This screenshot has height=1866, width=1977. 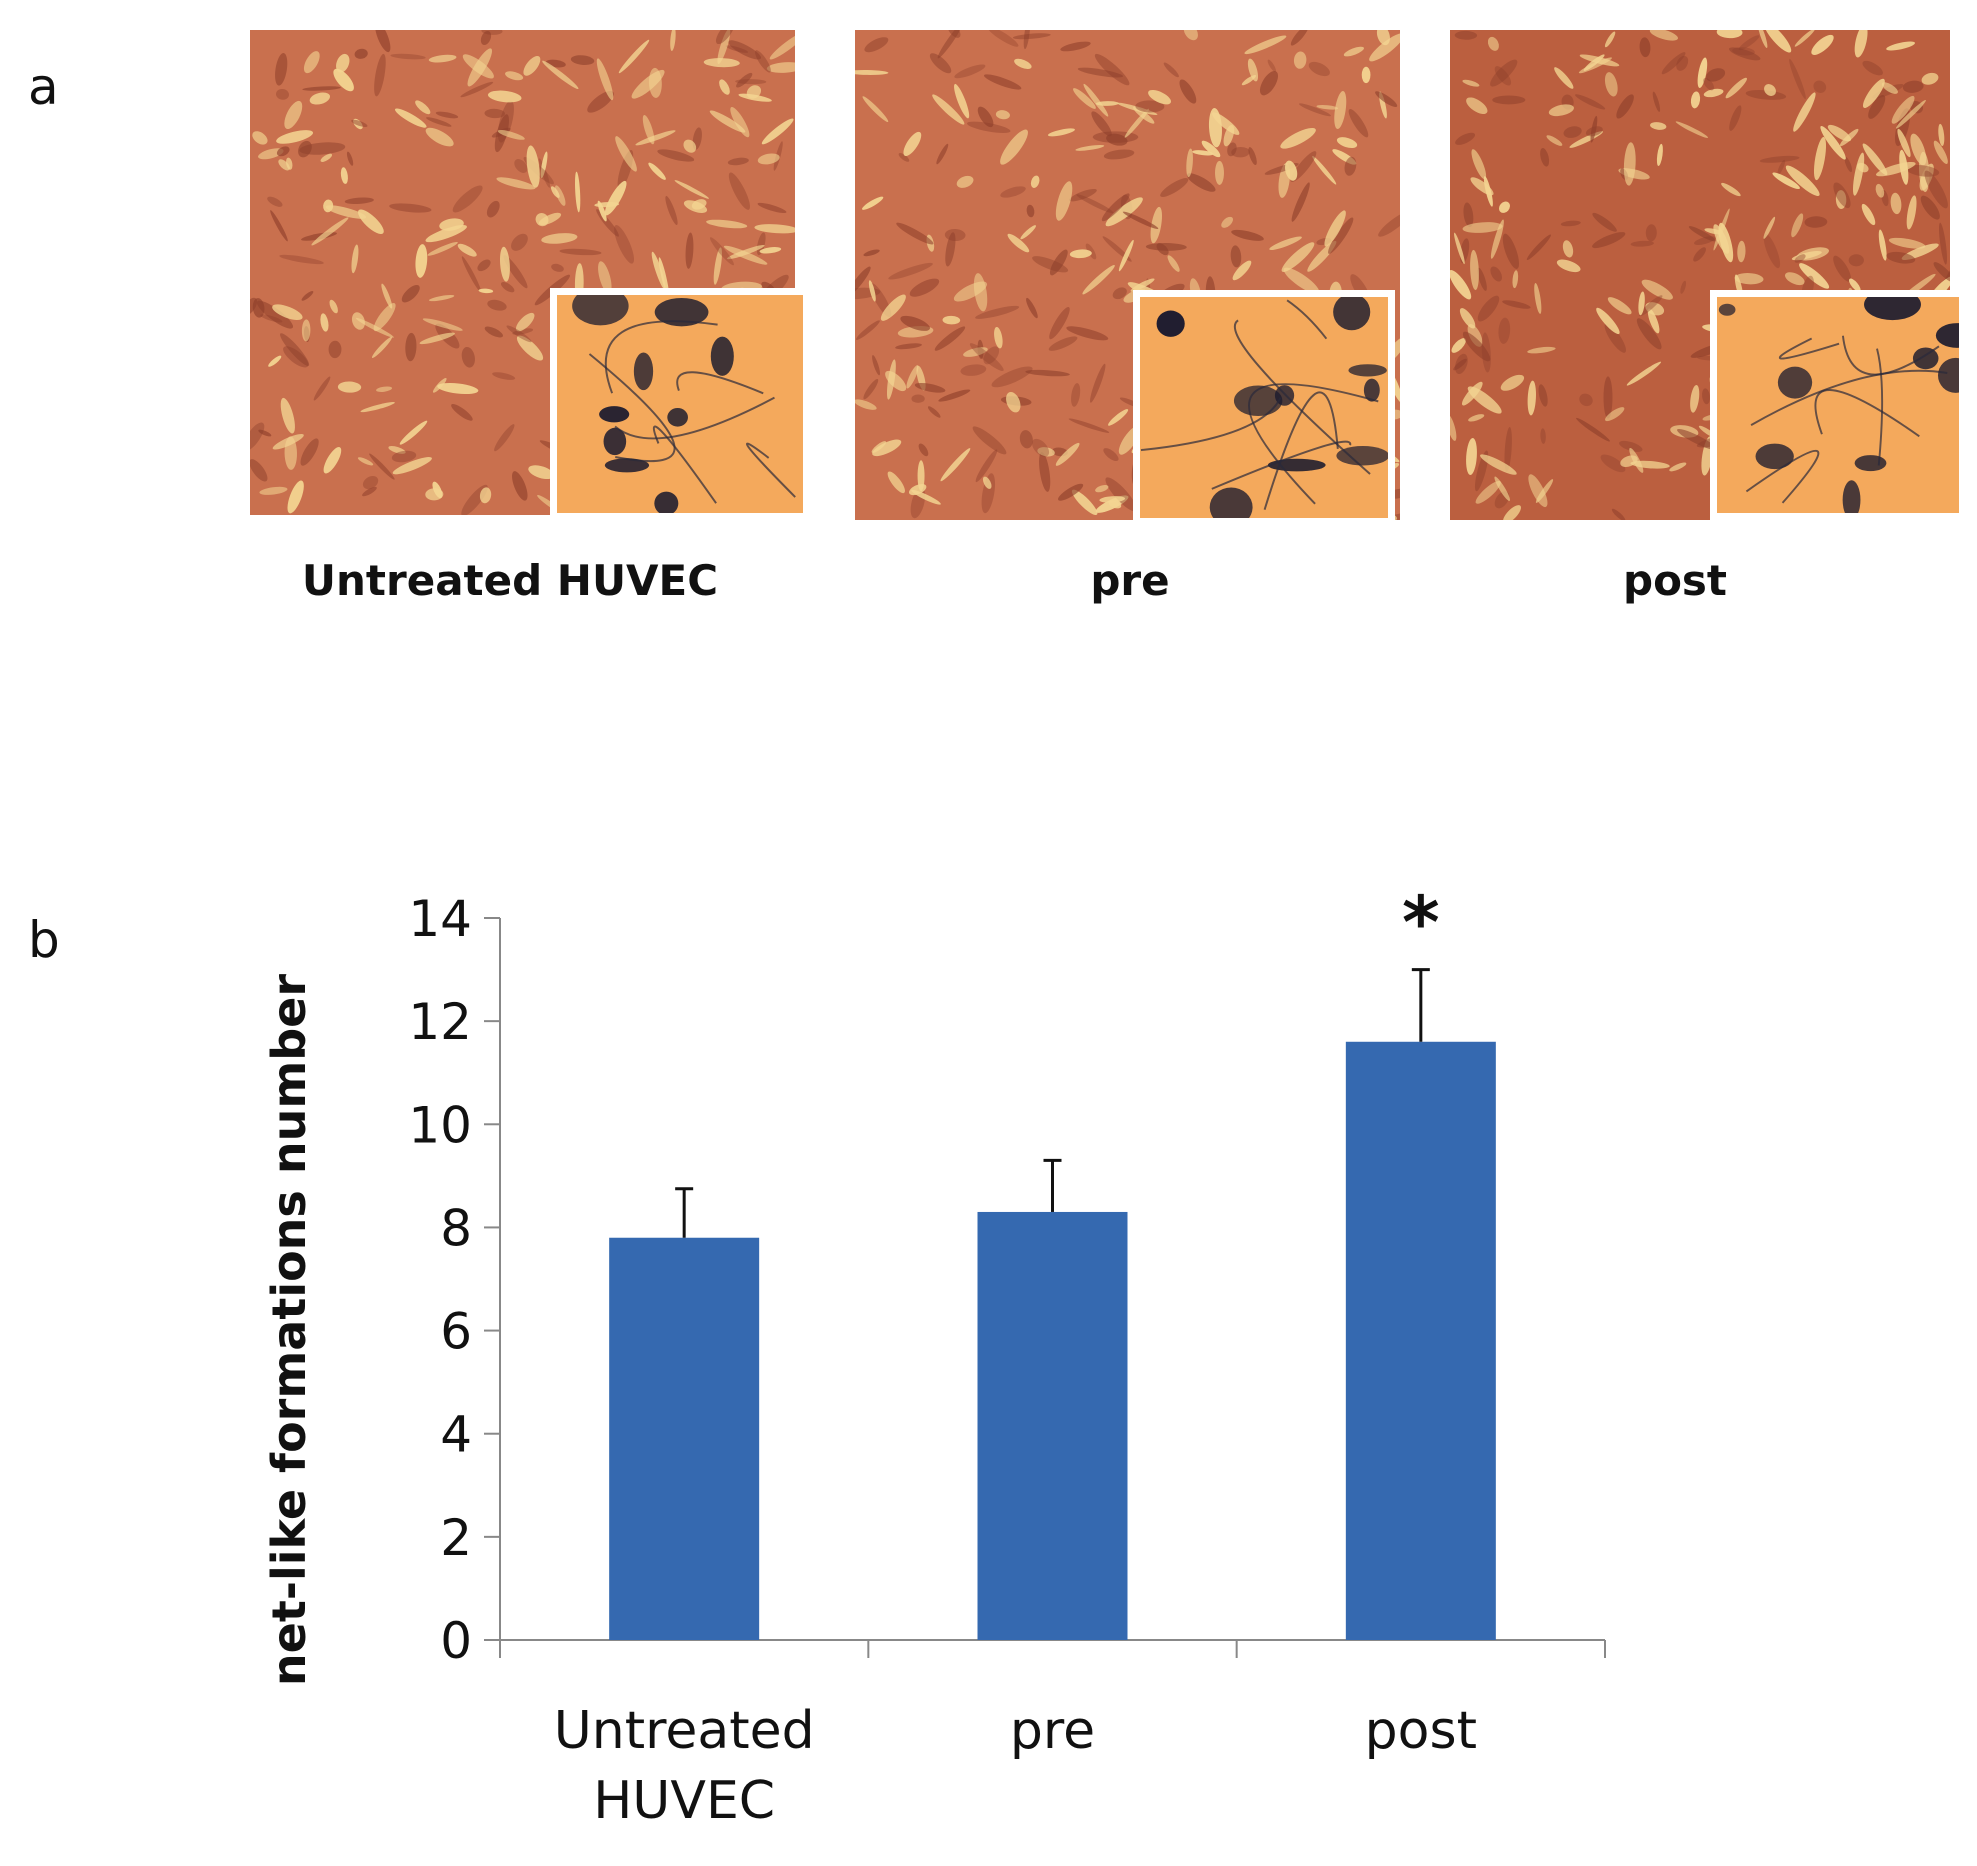 What do you see at coordinates (456, 1538) in the screenshot?
I see `y-tick-label: 2` at bounding box center [456, 1538].